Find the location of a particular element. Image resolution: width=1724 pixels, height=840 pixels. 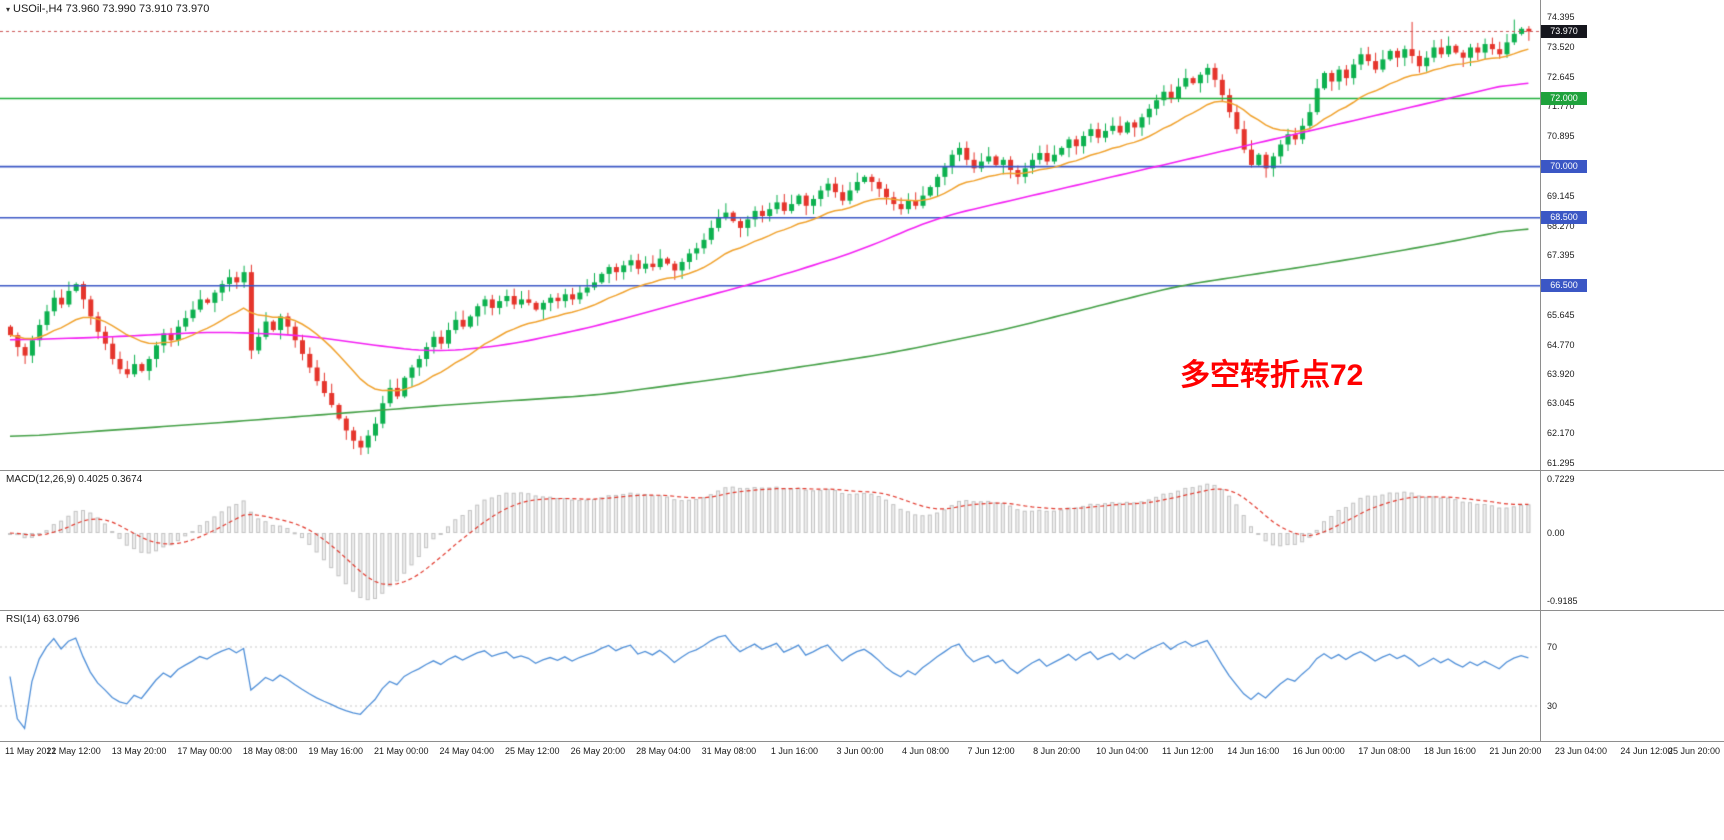

time-label: 8 Jun 20:00 is located at coordinates (1057, 751).